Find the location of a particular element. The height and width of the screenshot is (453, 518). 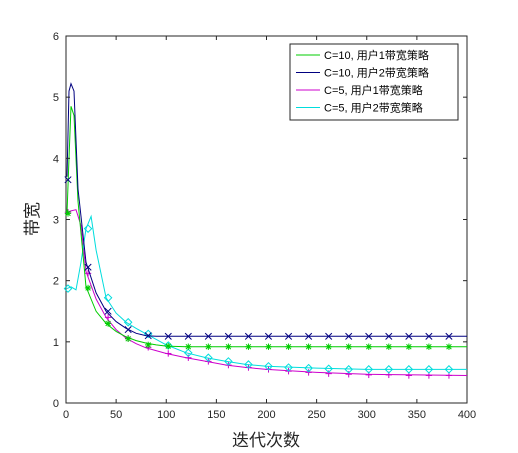

legend-item: C=5, 用户1带宽策略 is located at coordinates (359, 90).